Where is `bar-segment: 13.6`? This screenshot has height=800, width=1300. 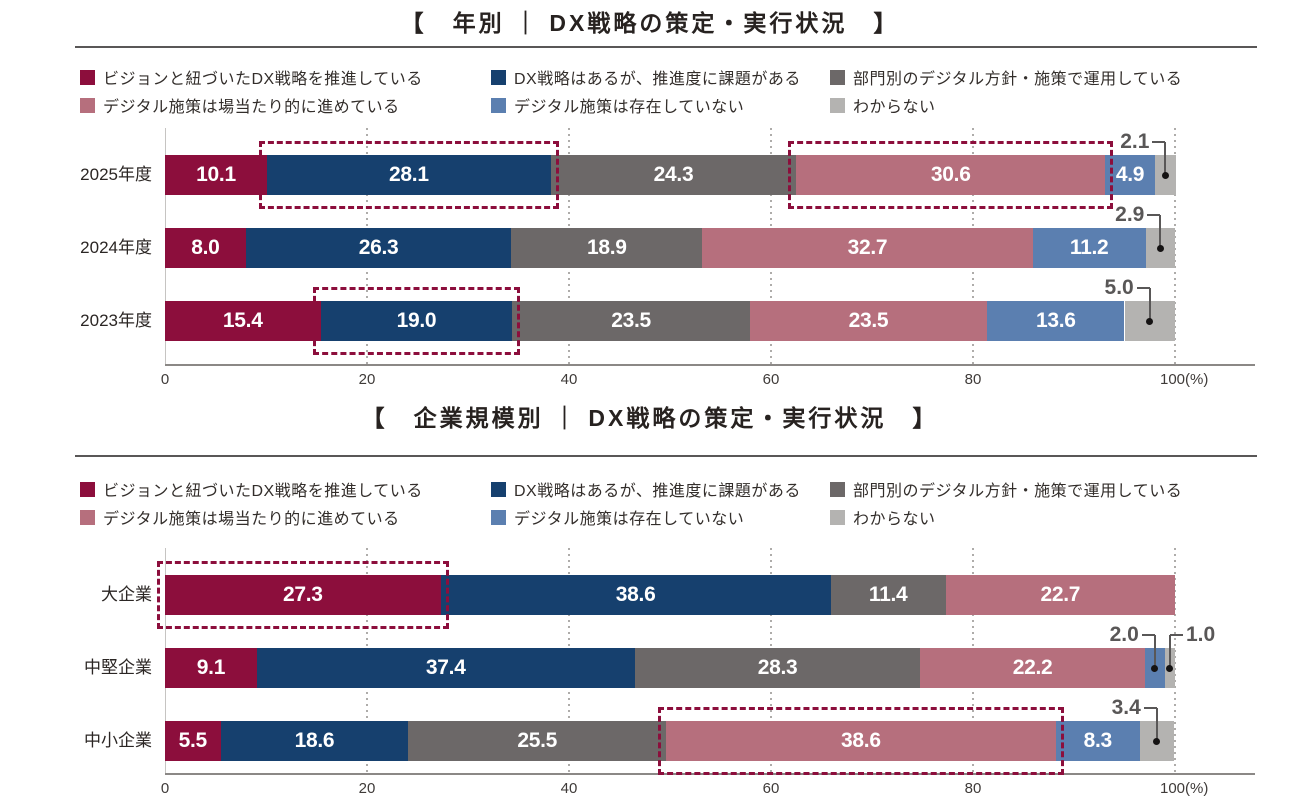
bar-segment: 13.6 is located at coordinates (1056, 321).